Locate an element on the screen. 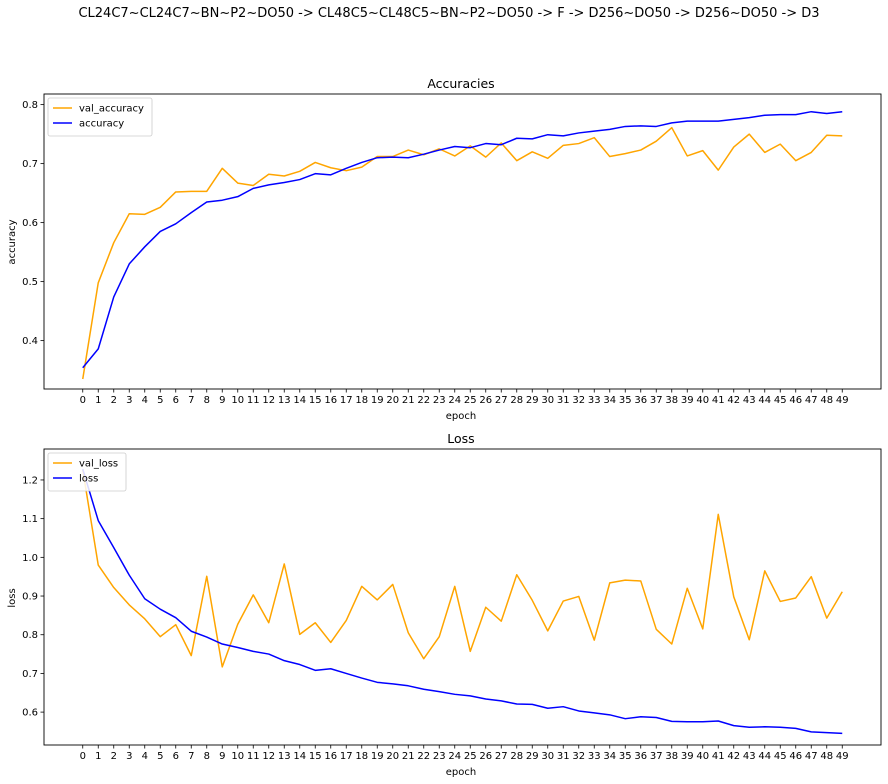 The height and width of the screenshot is (784, 888). loss-y-tick-label: 1.0 is located at coordinates (30, 558).